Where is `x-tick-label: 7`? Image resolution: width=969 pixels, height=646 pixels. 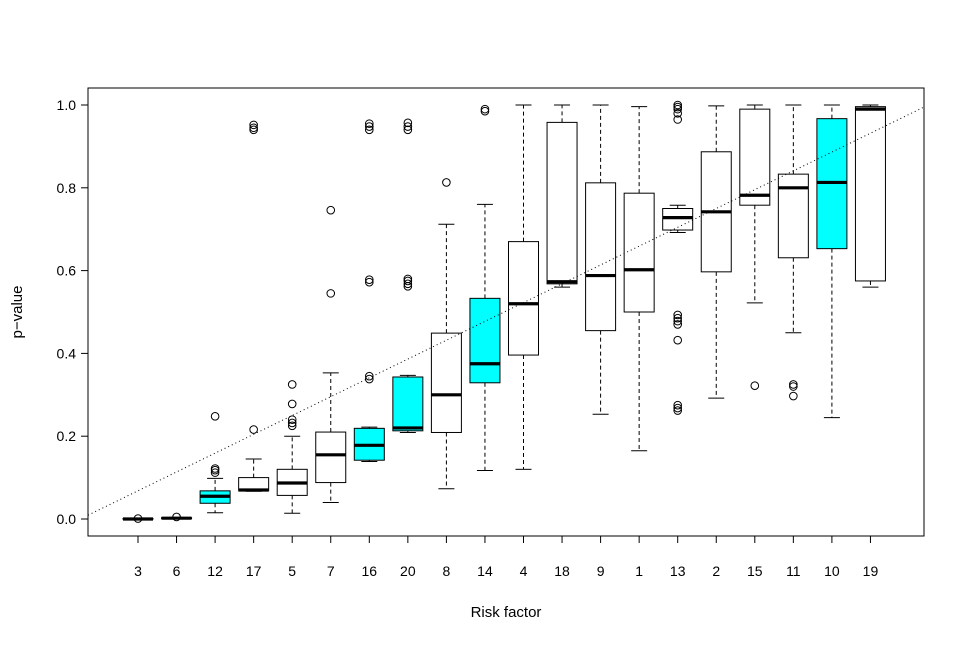
x-tick-label: 7 is located at coordinates (331, 571).